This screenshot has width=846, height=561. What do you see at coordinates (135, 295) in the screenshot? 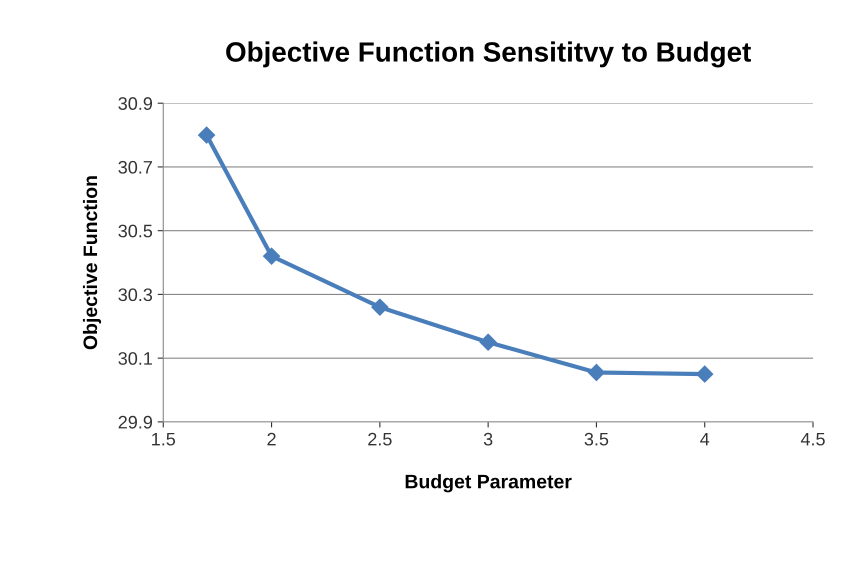
I see `y-tick-label: 30.3` at bounding box center [135, 295].